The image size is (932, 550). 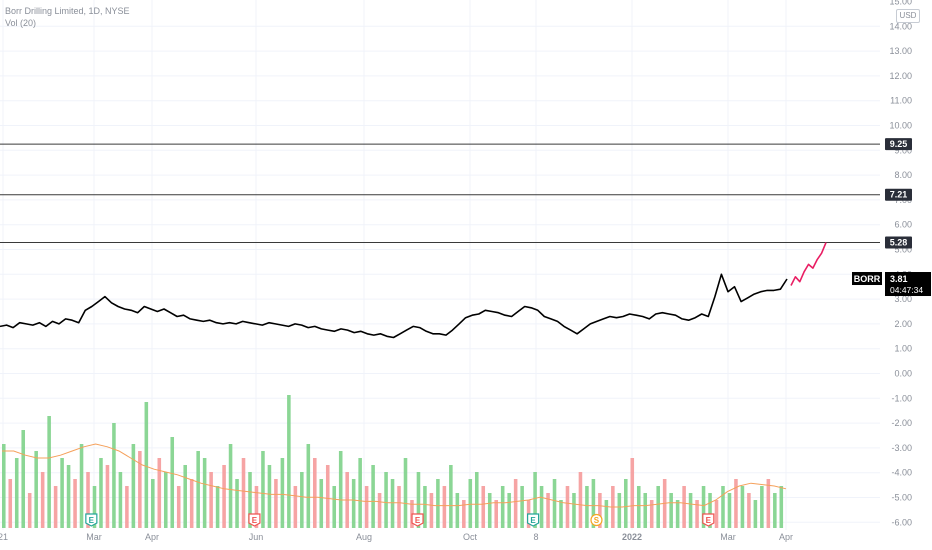 I want to click on price-scale-label: 6.00, so click(x=903, y=225).